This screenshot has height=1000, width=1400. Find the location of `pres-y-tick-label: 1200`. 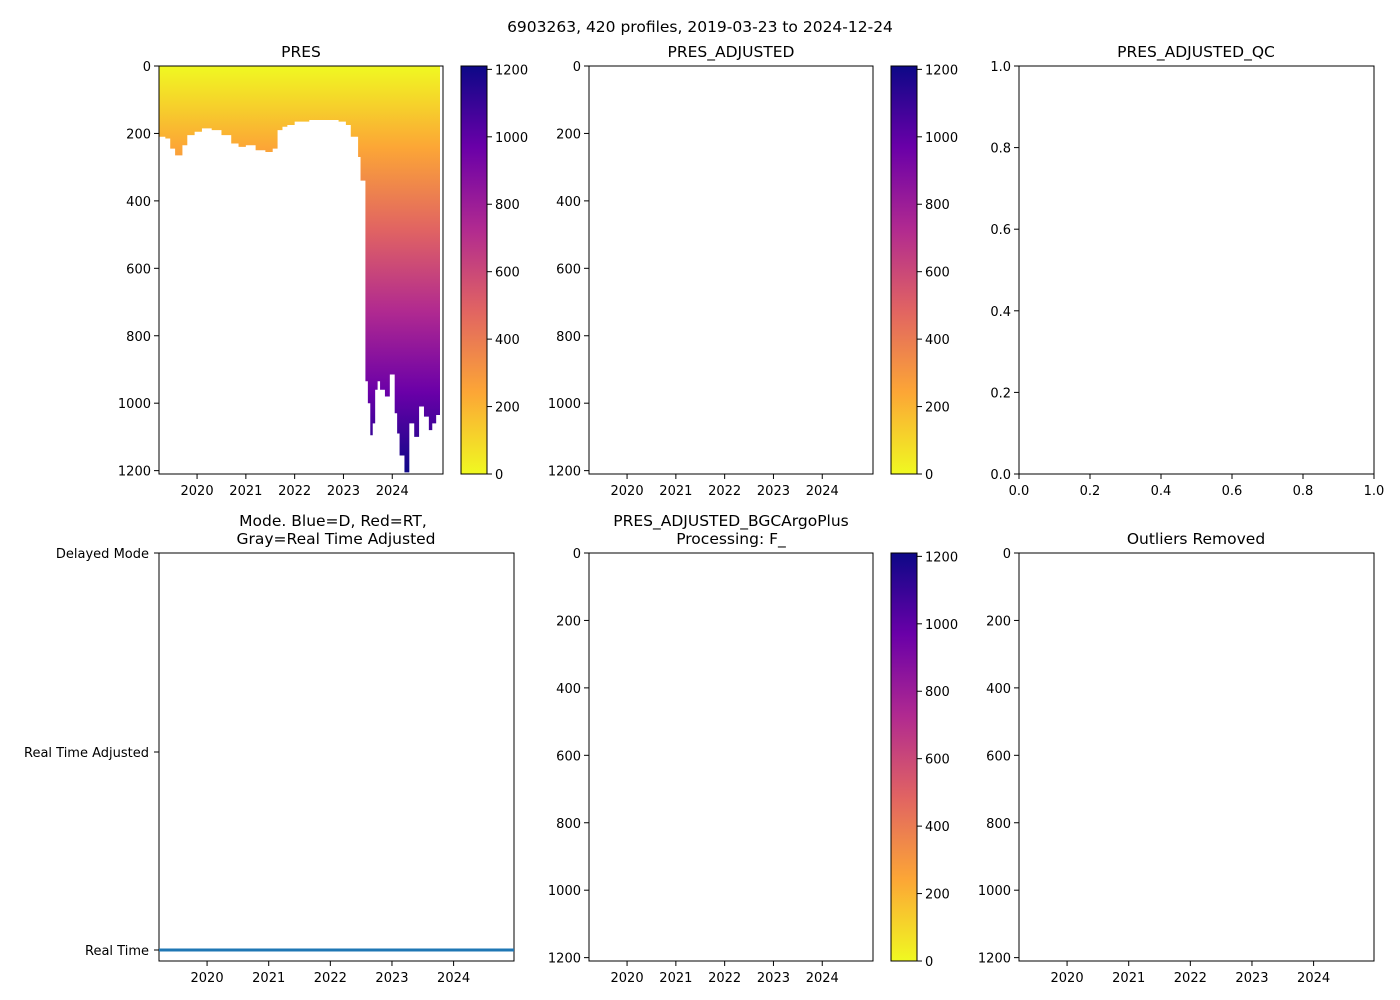

pres-y-tick-label: 1200 is located at coordinates (134, 472).